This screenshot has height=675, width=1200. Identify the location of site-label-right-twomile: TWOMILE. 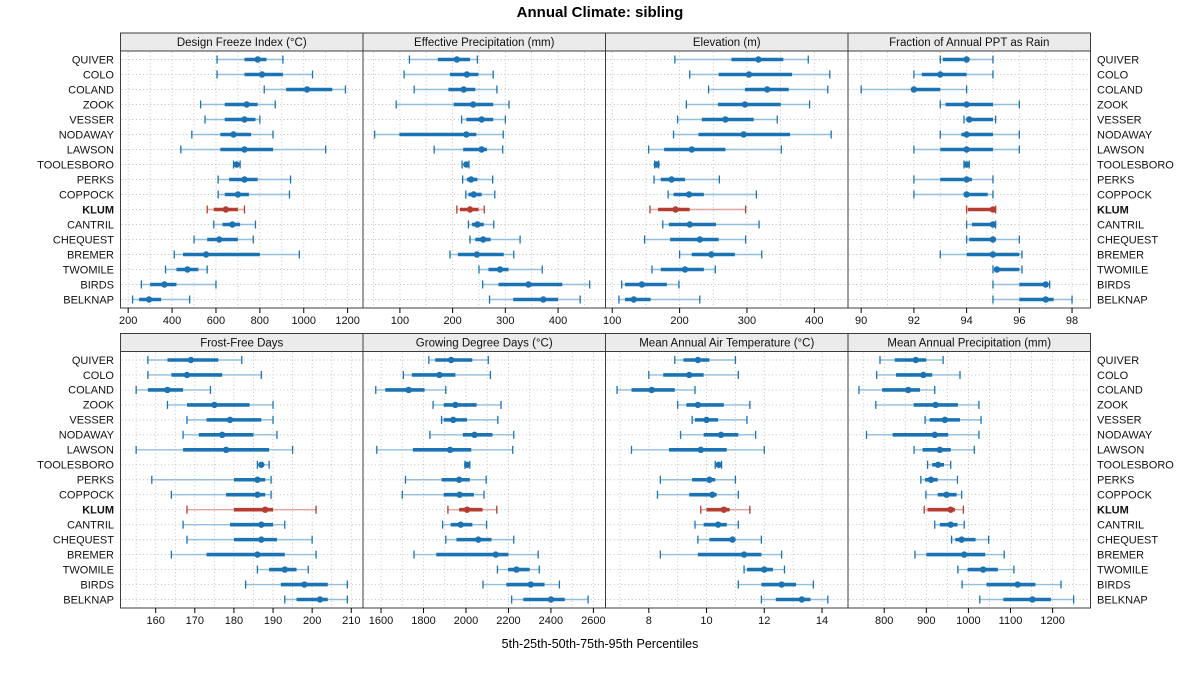
(1122, 570).